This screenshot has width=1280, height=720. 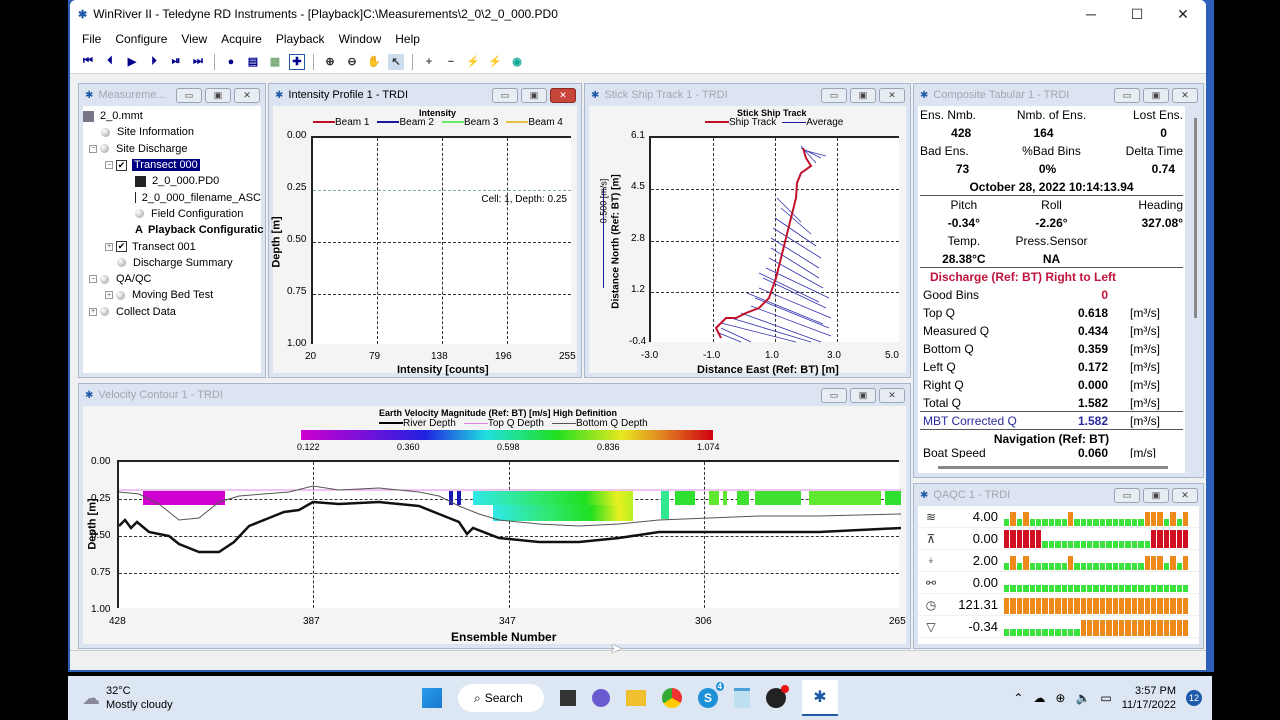 I want to click on zoom-out-icon: ⊖, so click(x=352, y=62).